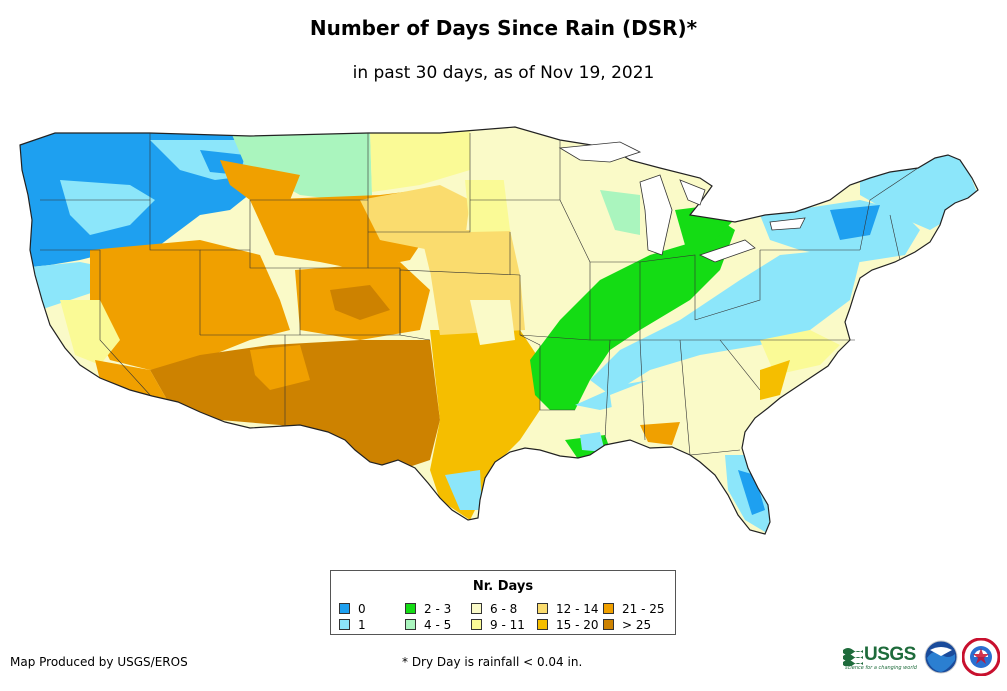  What do you see at coordinates (503, 586) in the screenshot?
I see `legend-title: Nr. Days` at bounding box center [503, 586].